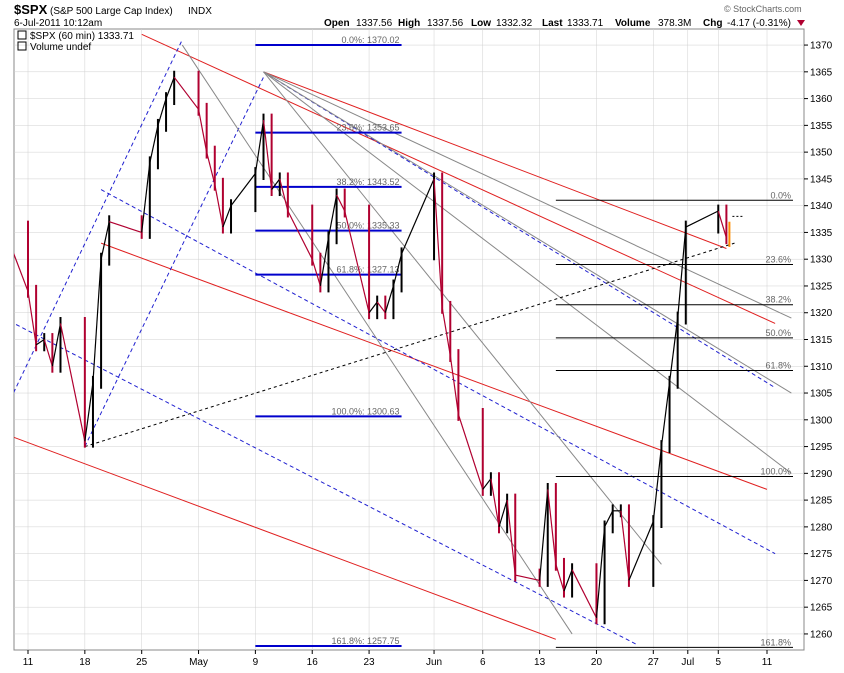  I want to click on chart-name: (S&P 500 Large Cap Index), so click(111, 11).